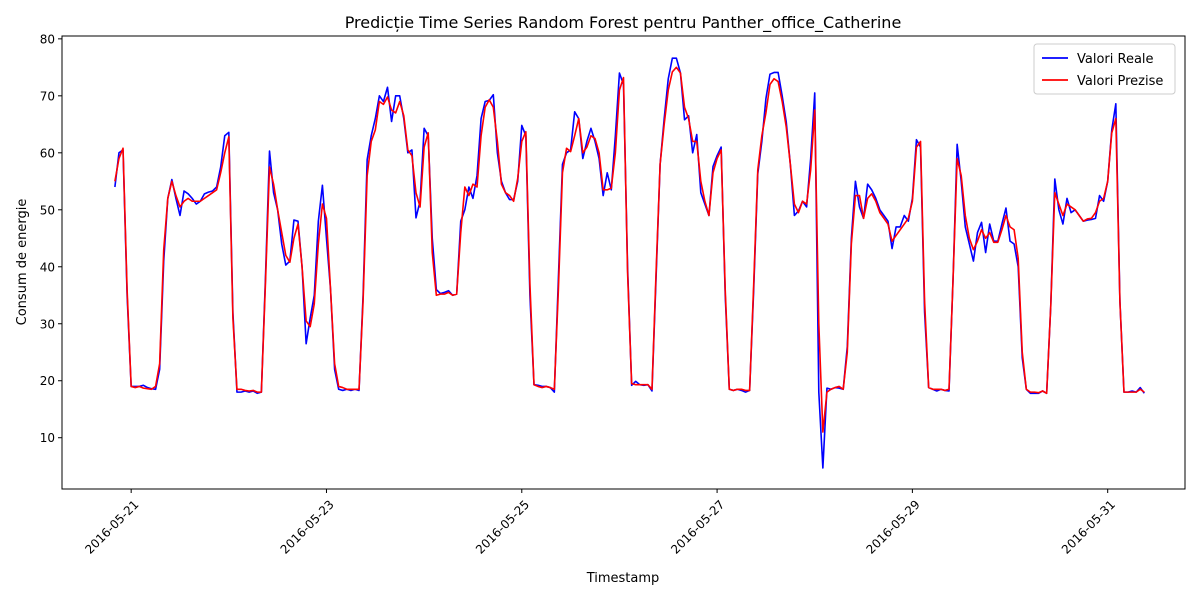 The width and height of the screenshot is (1200, 600). Describe the element at coordinates (51, 238) in the screenshot. I see `y-axis: 10 20 30 40 50 60 70 80` at that location.